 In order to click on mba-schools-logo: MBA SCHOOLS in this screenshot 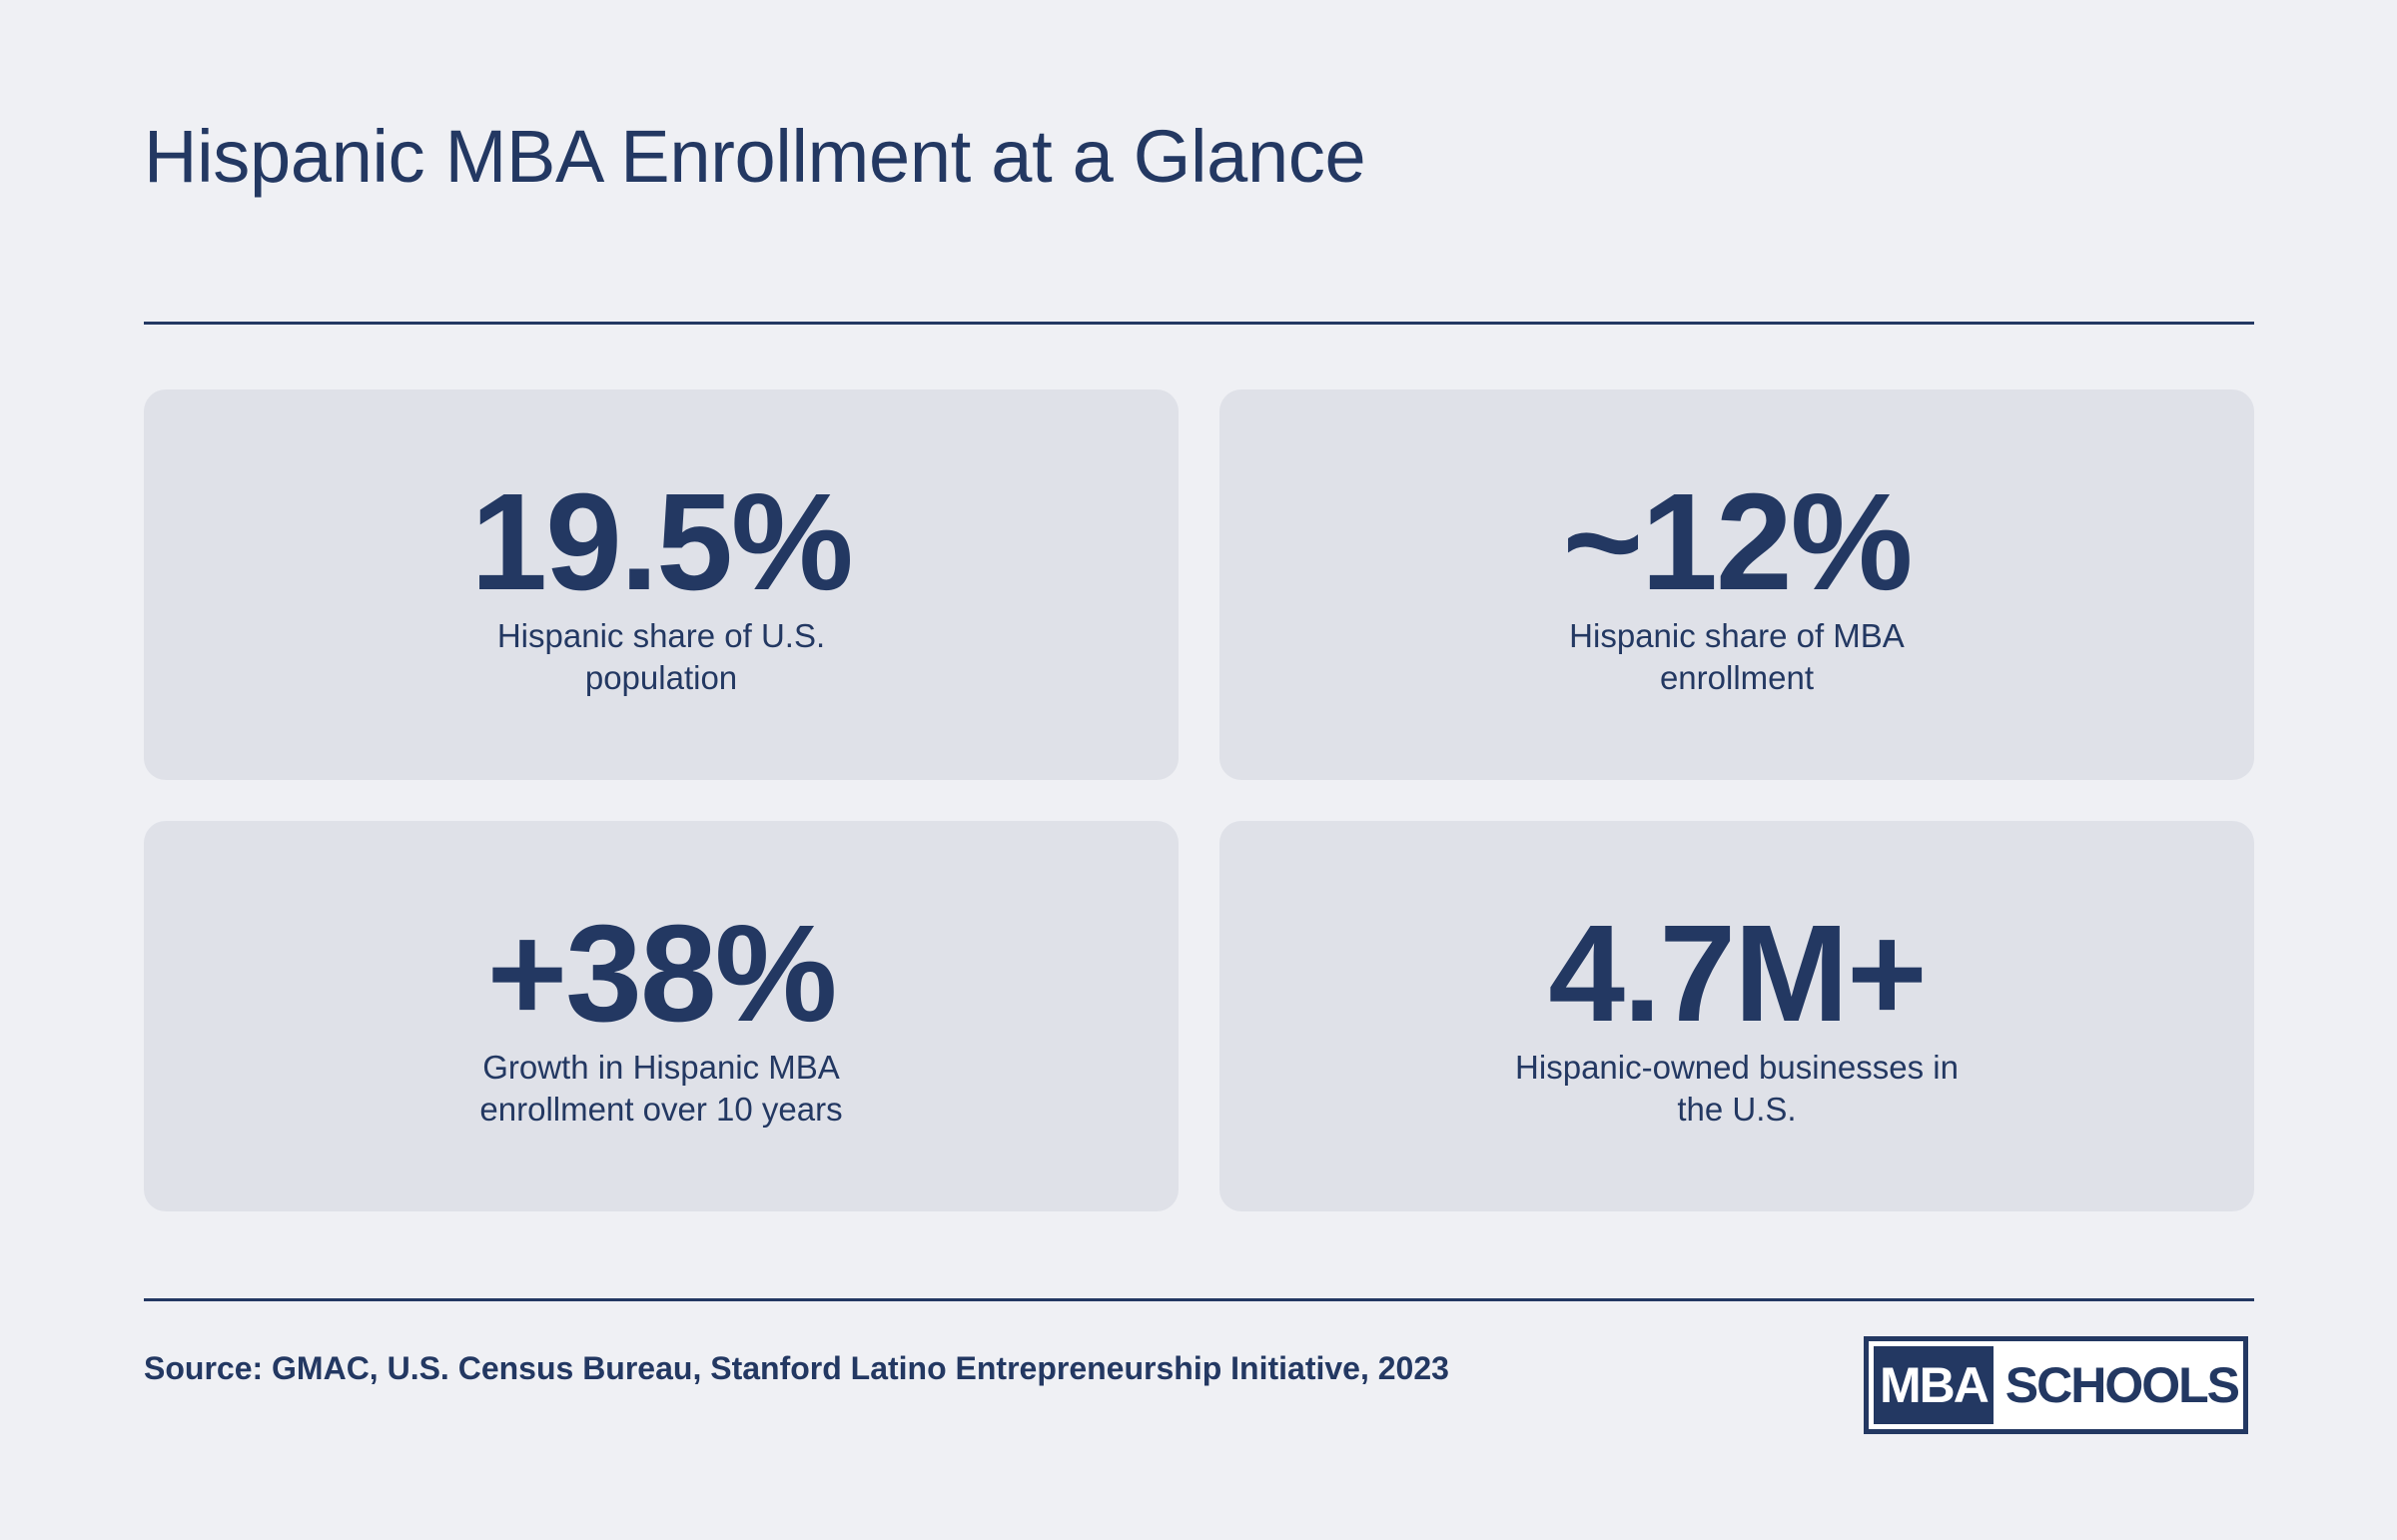, I will do `click(2056, 1385)`.